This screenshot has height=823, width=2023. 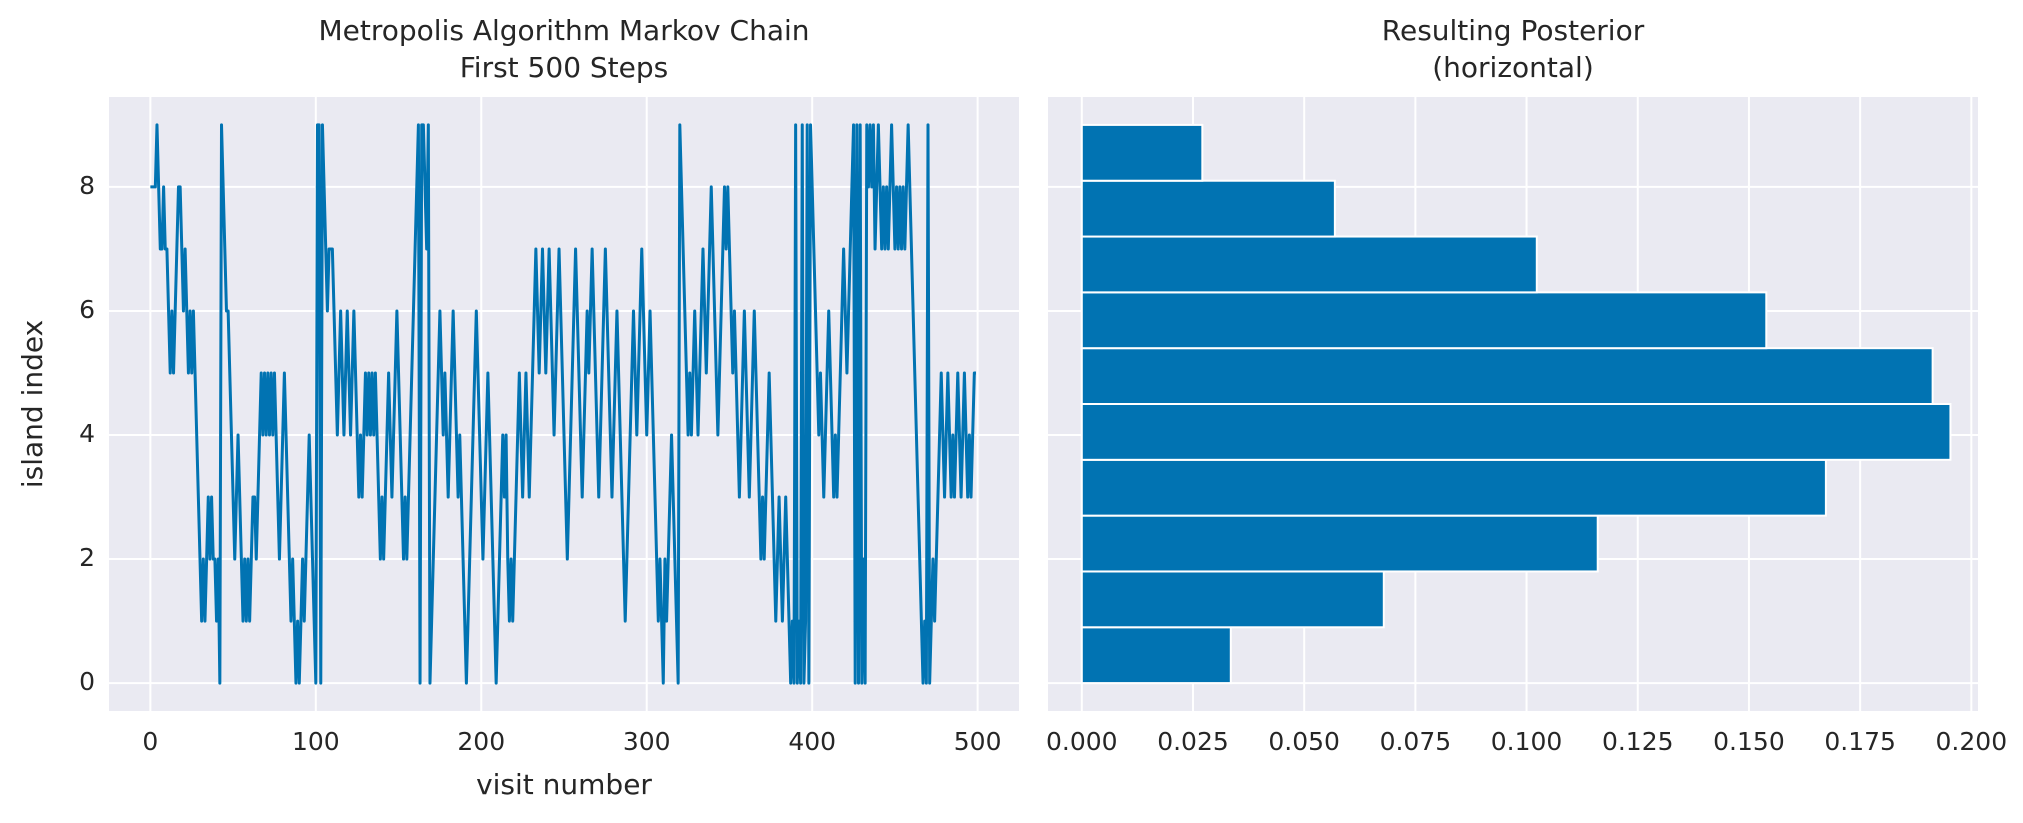 What do you see at coordinates (812, 741) in the screenshot?
I see `x-tick-label: 400` at bounding box center [812, 741].